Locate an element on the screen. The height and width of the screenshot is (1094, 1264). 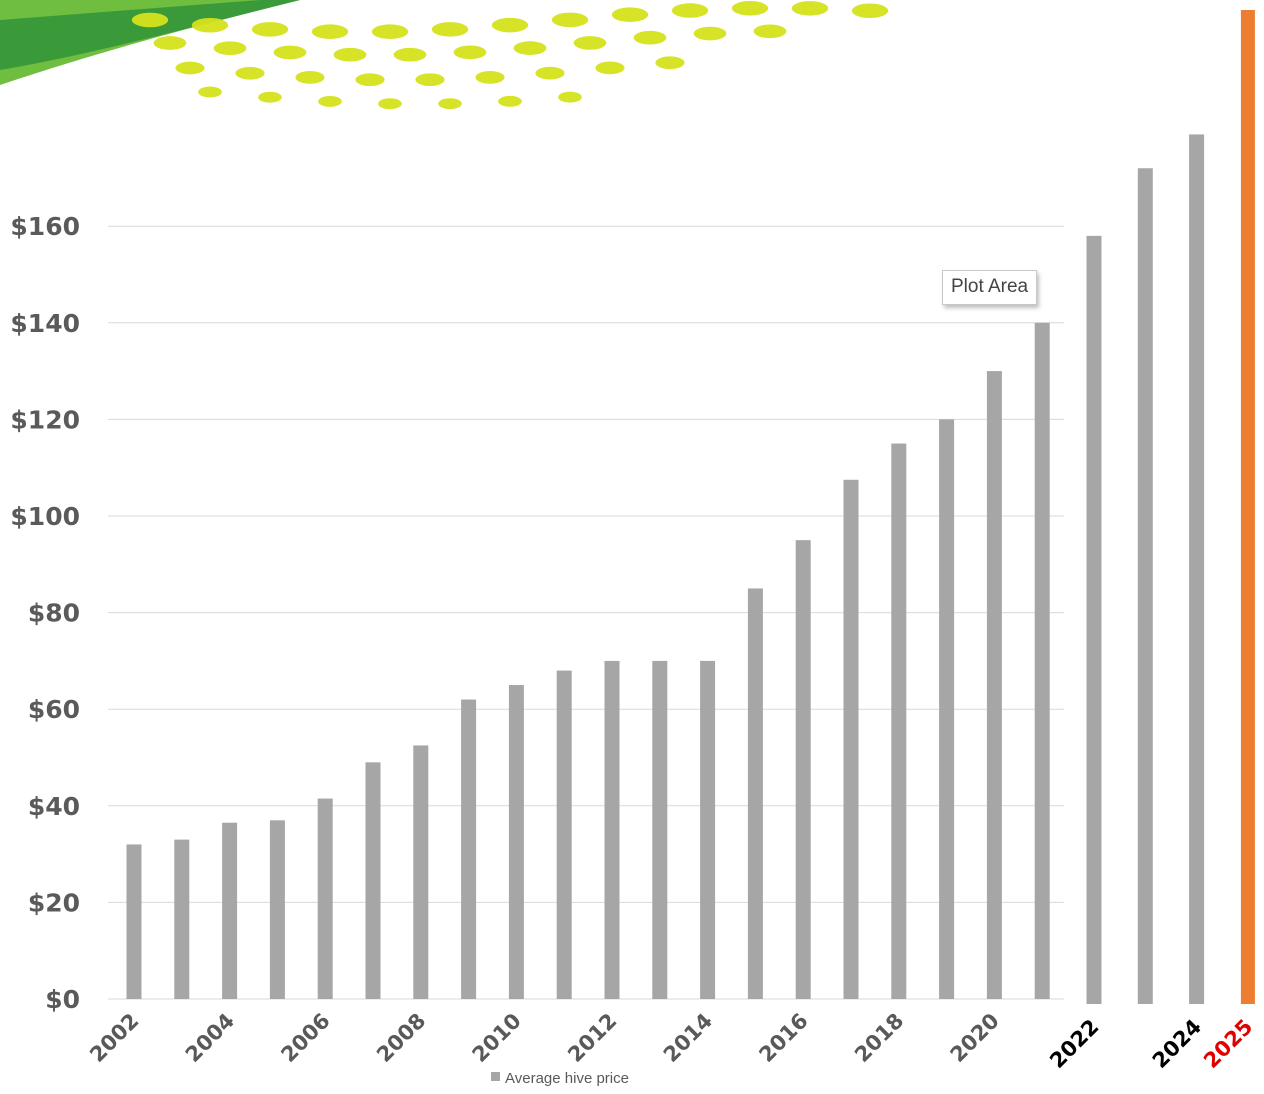
x-tick-label: 2012 is located at coordinates (592, 1038).